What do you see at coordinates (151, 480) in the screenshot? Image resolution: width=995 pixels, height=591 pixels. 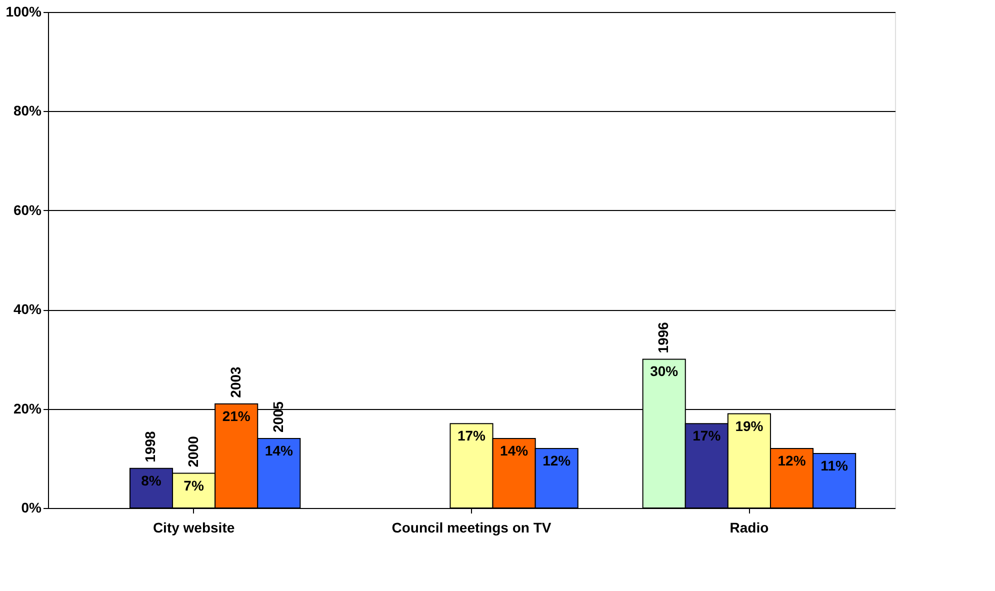 I see `text: 8%` at bounding box center [151, 480].